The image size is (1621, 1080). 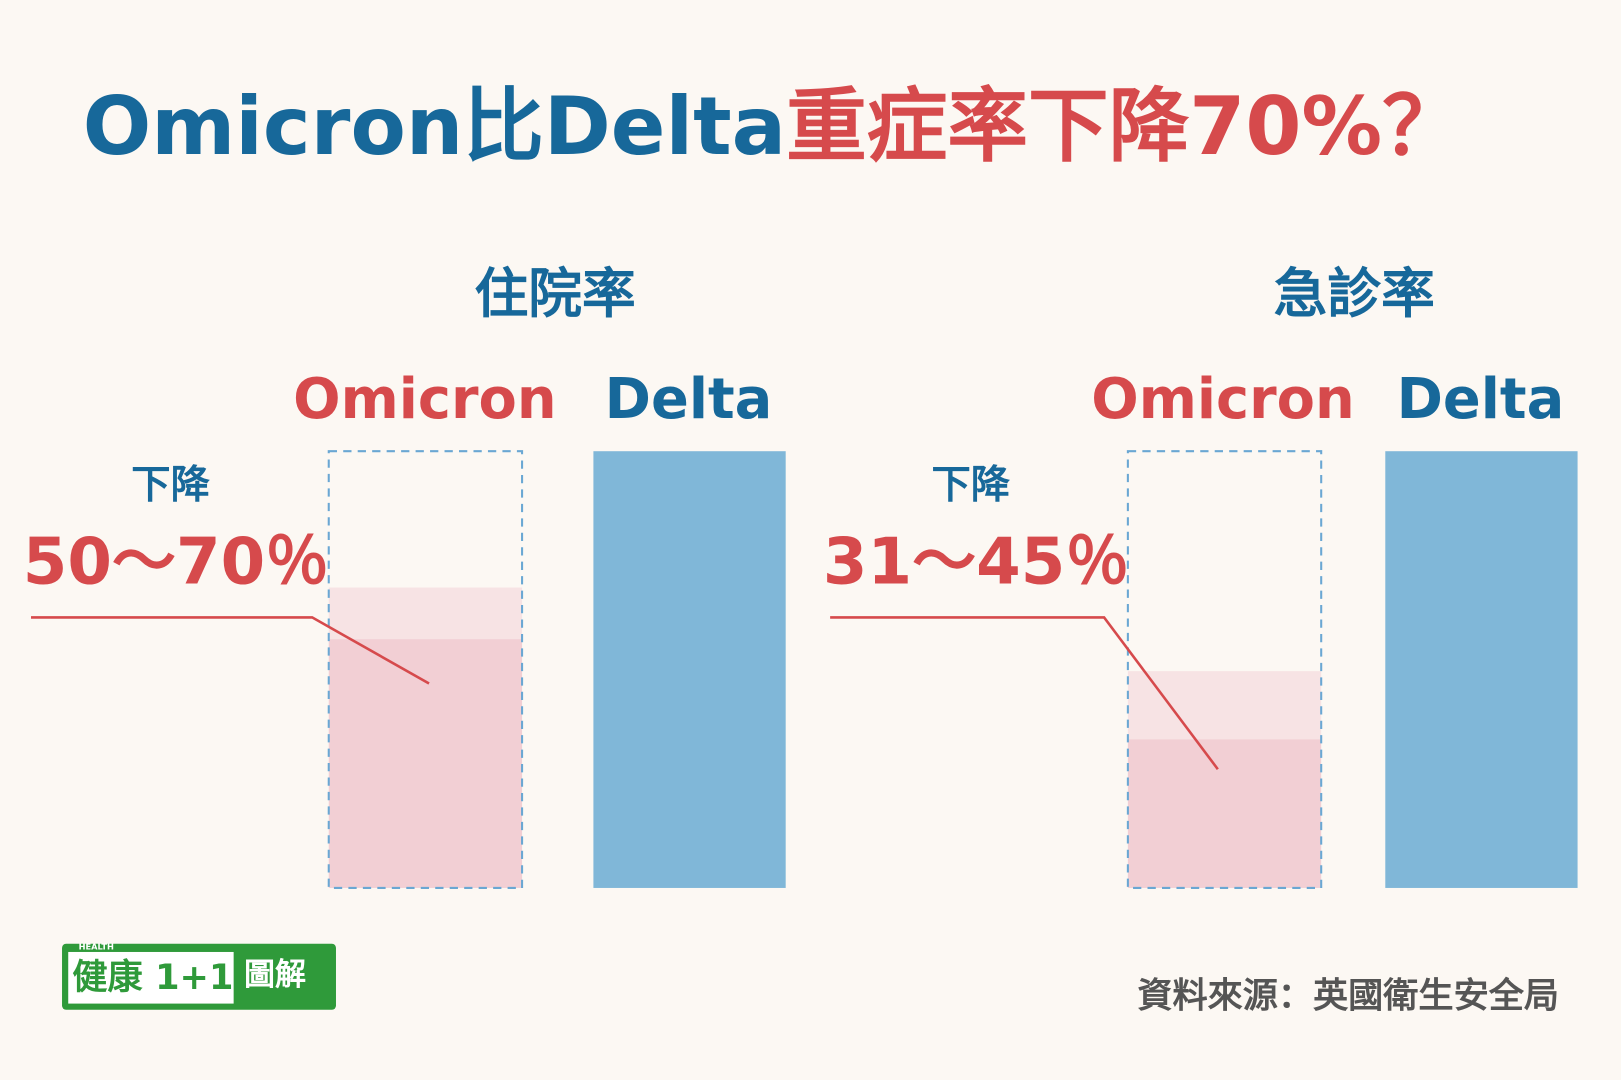 What do you see at coordinates (107, 977) in the screenshot?
I see `logo-name: 健康` at bounding box center [107, 977].